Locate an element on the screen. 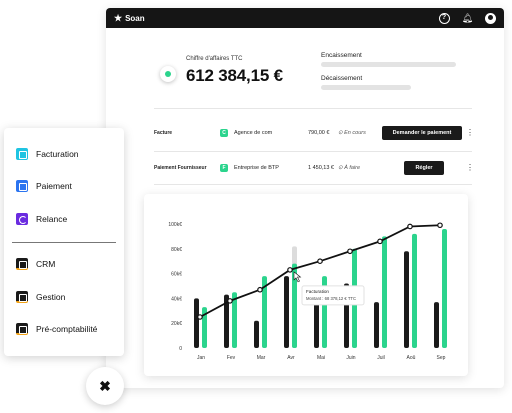 This screenshot has height=413, width=512. menu-item-label: CRM is located at coordinates (46, 264).